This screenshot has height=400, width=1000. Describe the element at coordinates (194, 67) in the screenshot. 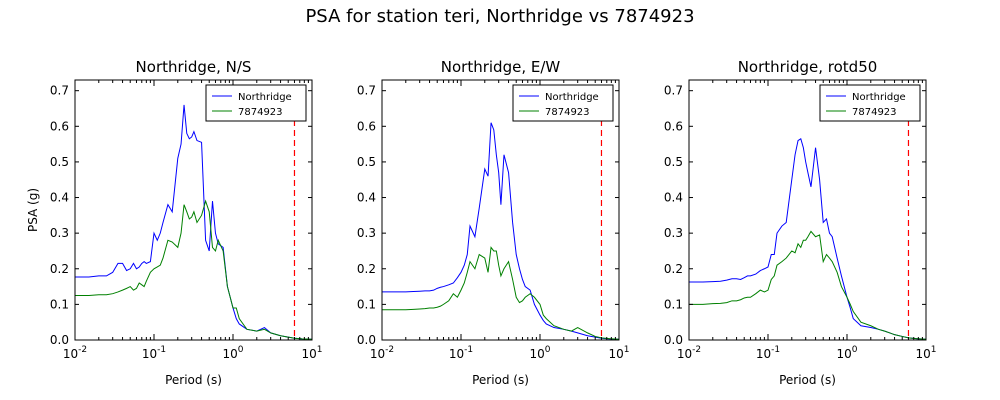

I see `panel-title: Northridge, N/S` at that location.